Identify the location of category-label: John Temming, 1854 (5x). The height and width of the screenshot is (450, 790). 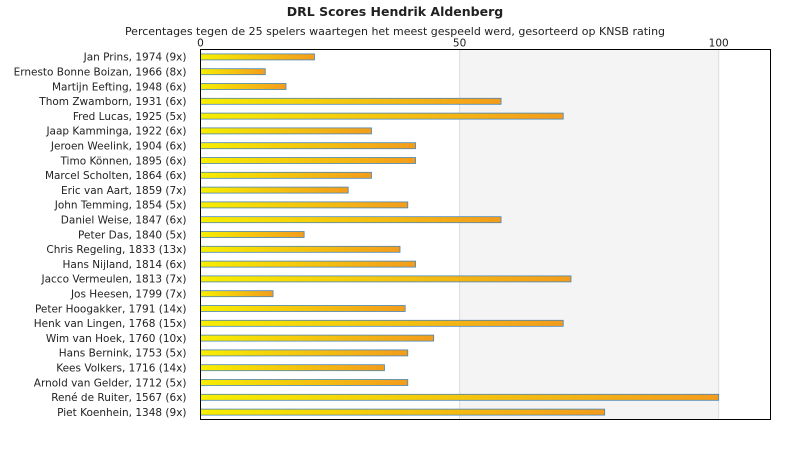
(120, 206).